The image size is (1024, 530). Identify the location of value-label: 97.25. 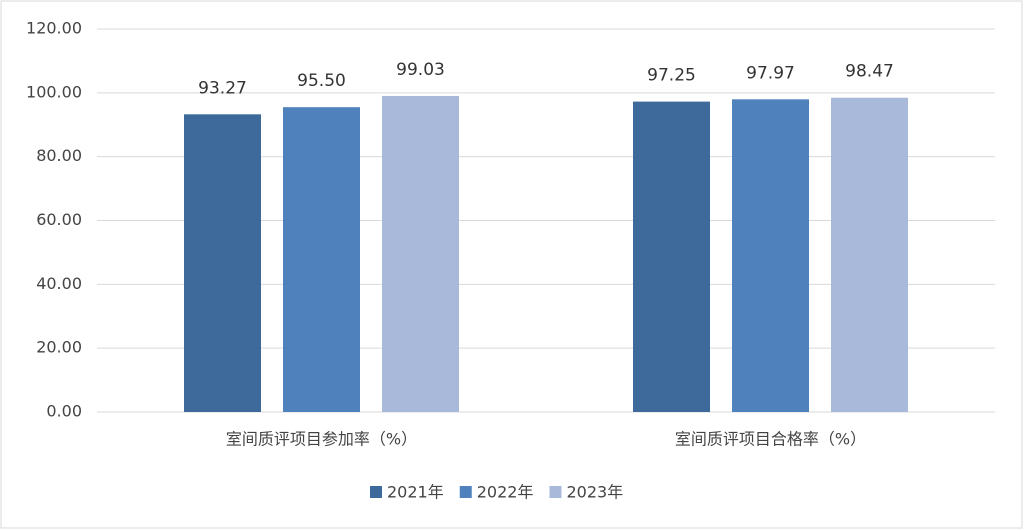
(671, 76).